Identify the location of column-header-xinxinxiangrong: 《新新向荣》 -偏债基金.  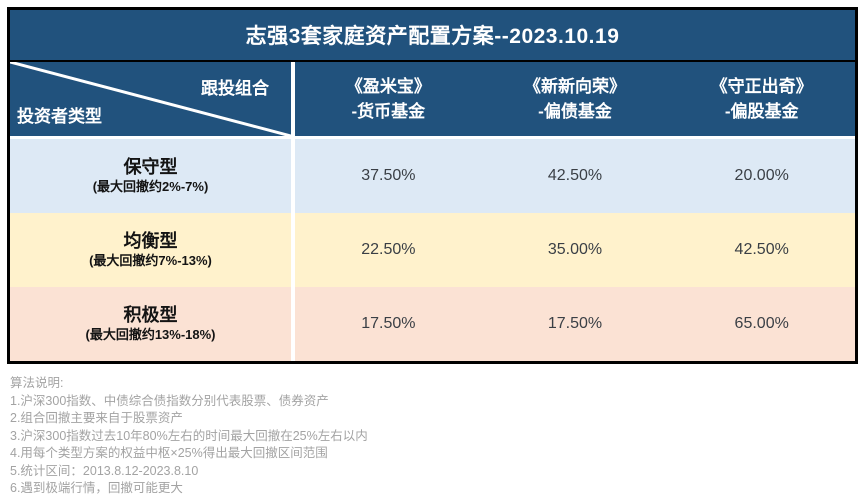
(575, 99).